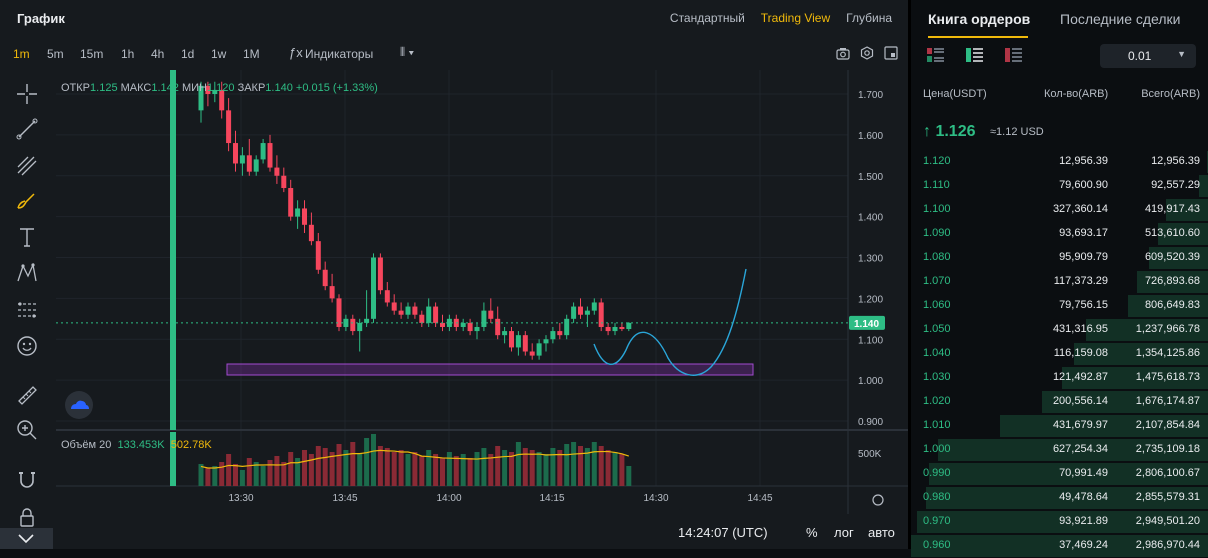  I want to click on tab-orderbook: Книга ордеров, so click(979, 19).